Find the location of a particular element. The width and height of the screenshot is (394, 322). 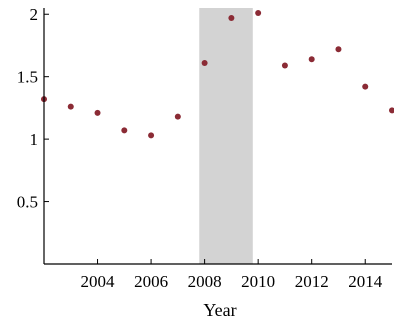

x-tick-label: 2012 is located at coordinates (312, 281).